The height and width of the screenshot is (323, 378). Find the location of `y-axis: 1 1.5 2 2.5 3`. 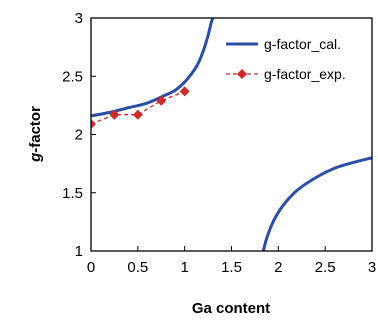

y-axis: 1 1.5 2 2.5 3 is located at coordinates (79, 135).